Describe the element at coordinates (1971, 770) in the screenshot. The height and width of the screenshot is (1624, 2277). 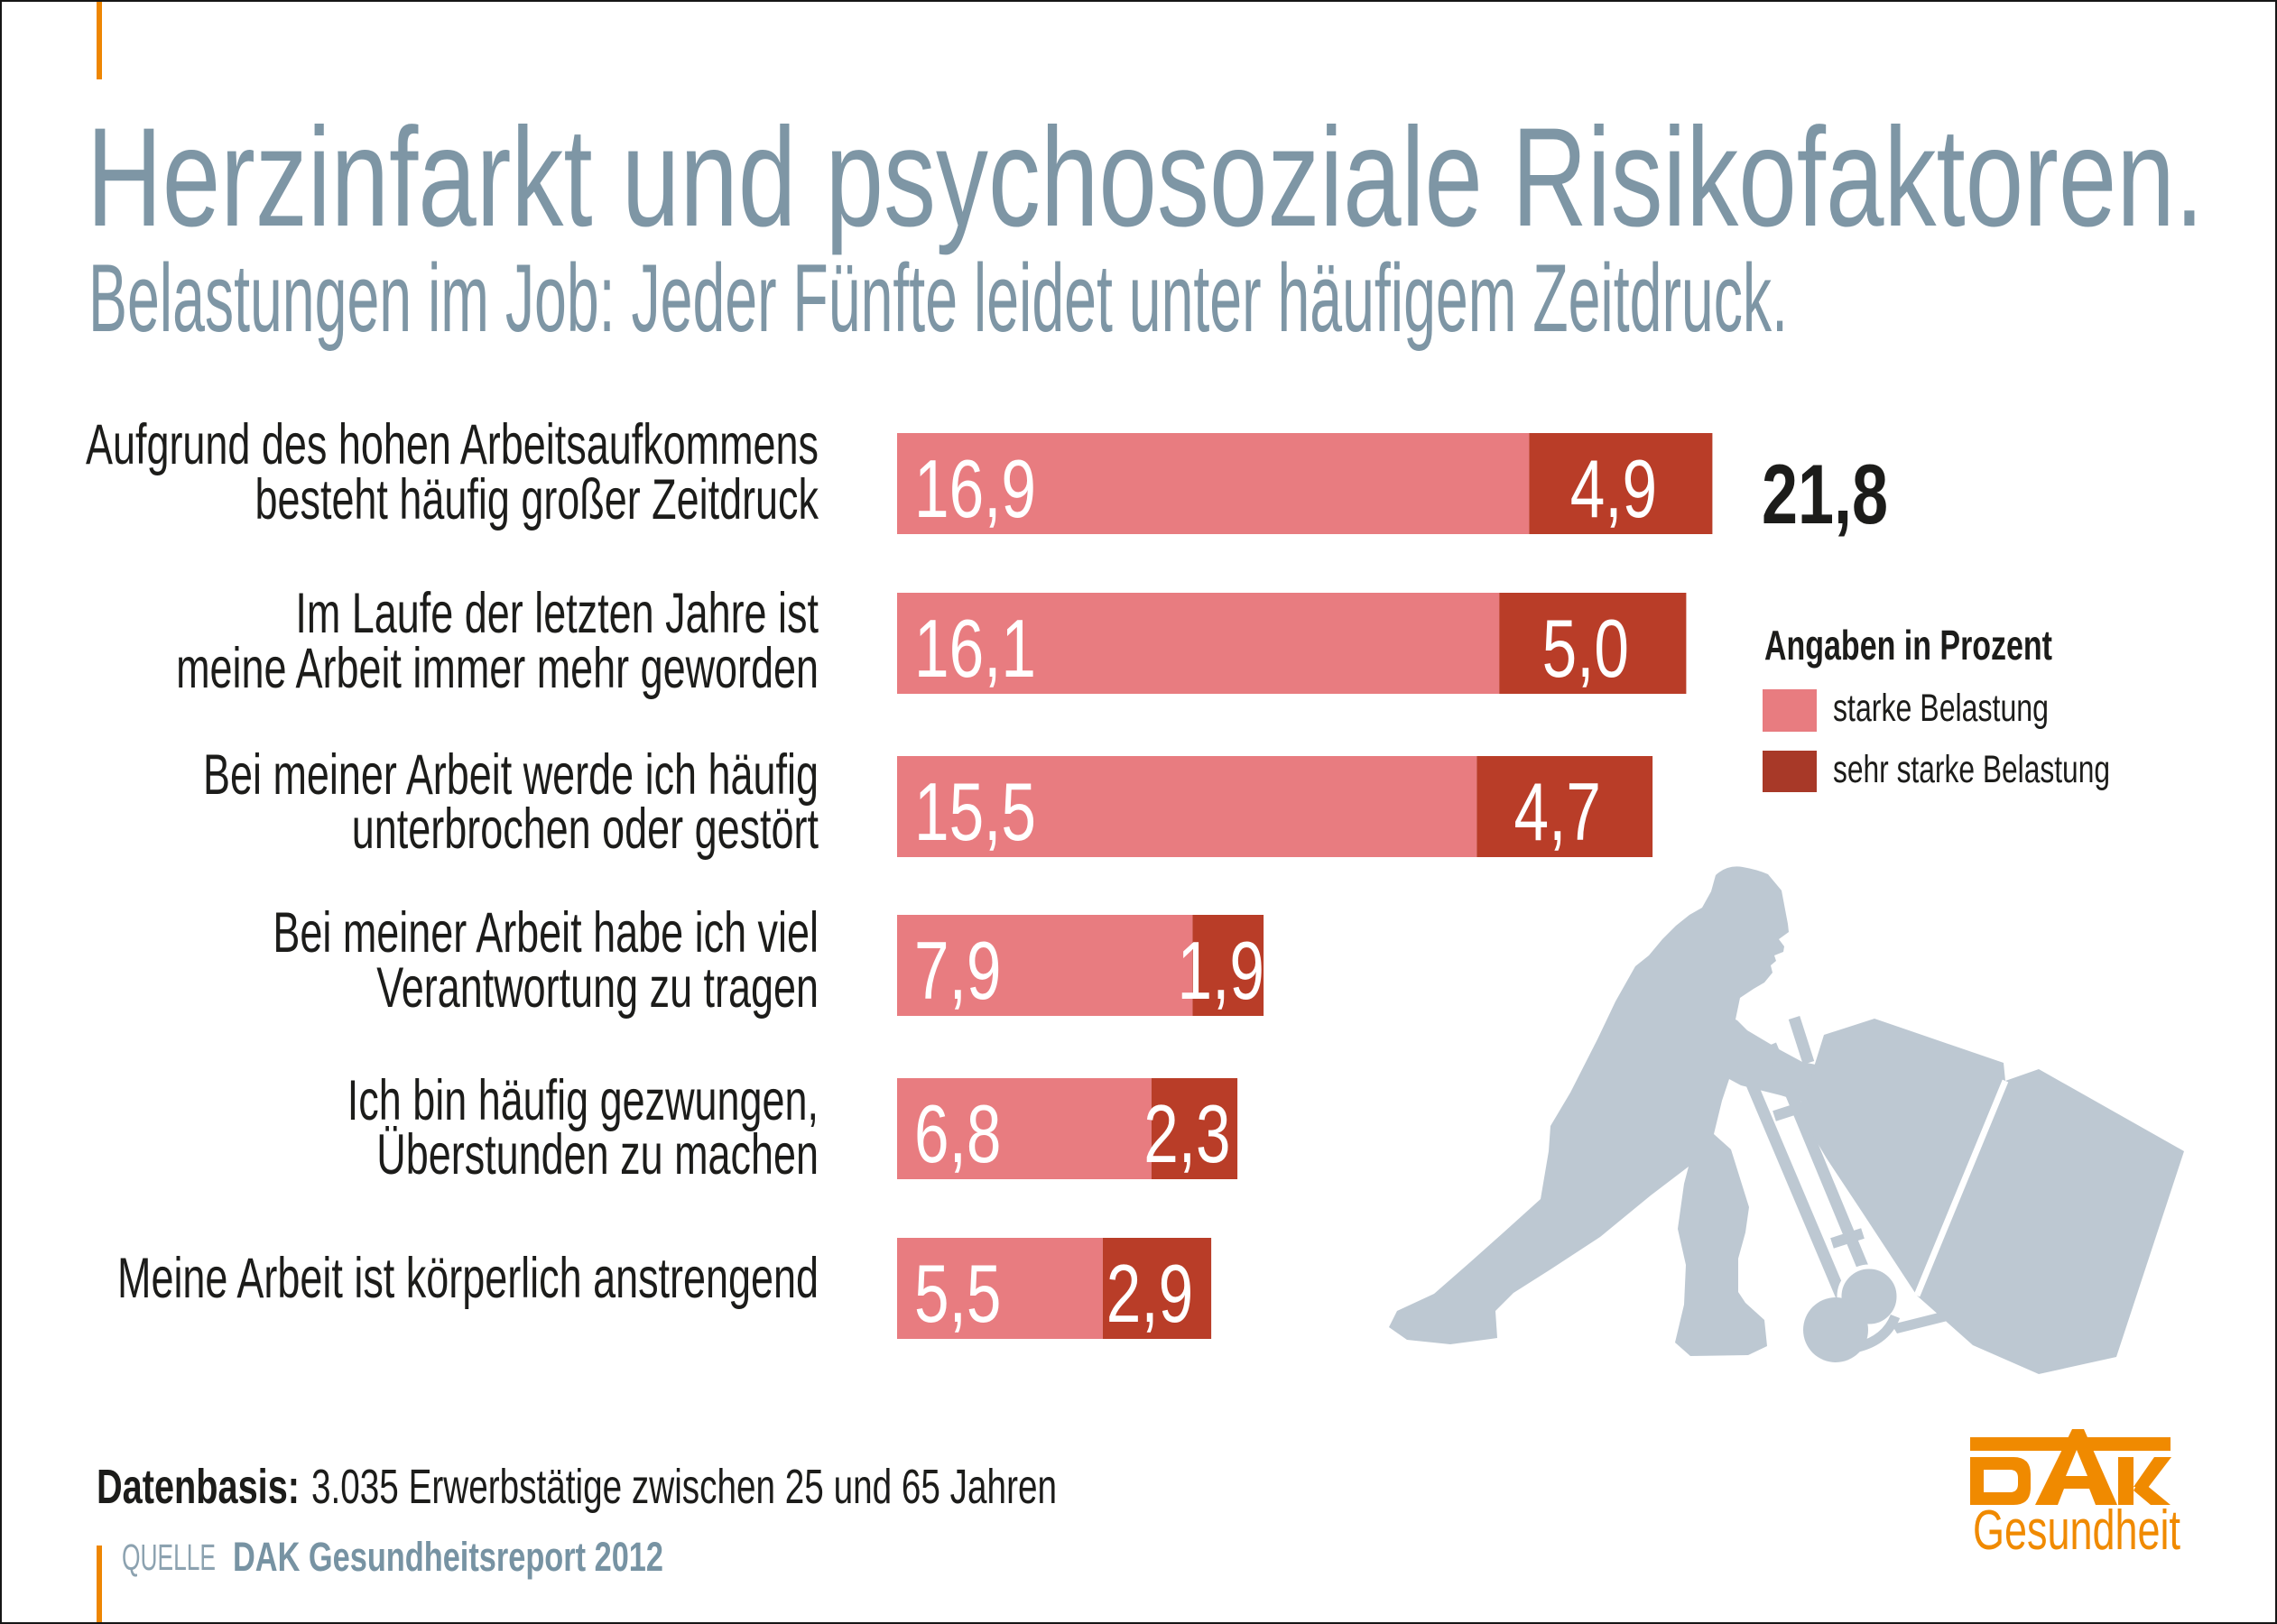
I see `svg-text: sehr starke Belastung` at that location.